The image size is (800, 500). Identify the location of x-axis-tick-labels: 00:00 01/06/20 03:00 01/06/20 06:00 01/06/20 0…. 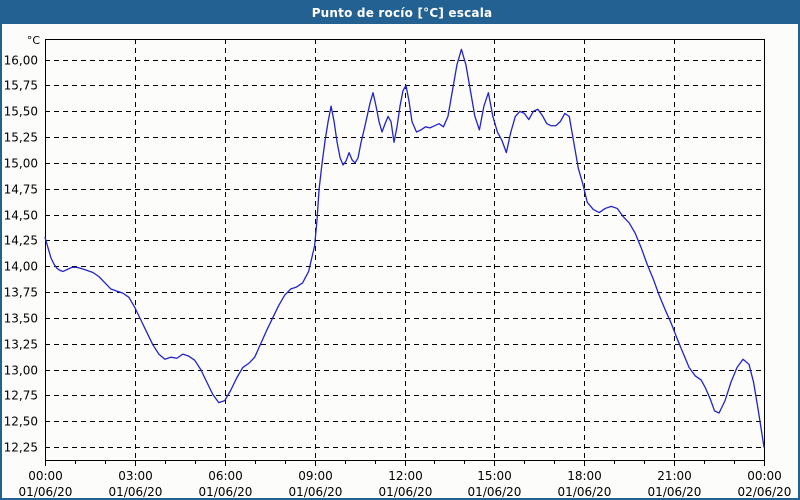
(405, 483).